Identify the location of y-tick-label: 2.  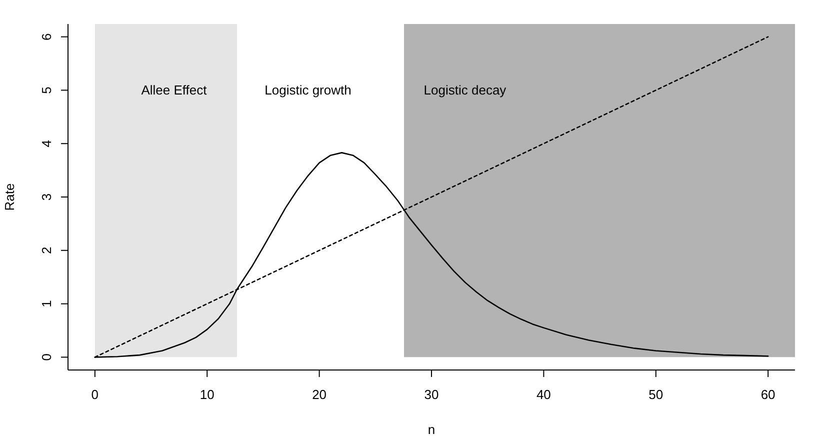
(46, 250).